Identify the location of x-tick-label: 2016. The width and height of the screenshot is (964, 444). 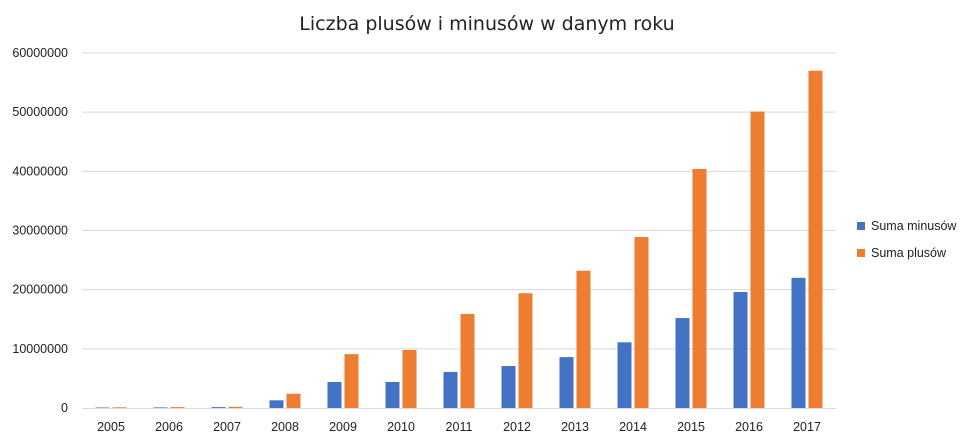
(749, 427).